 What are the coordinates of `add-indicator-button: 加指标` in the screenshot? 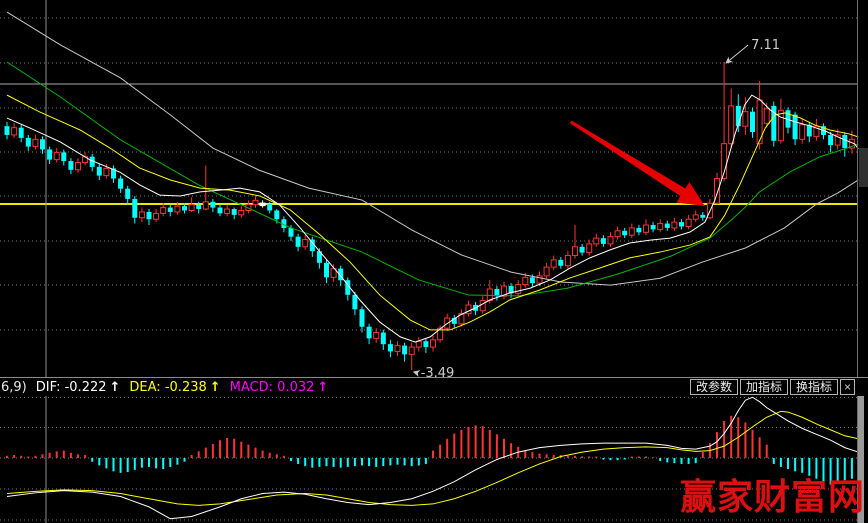 It's located at (763, 387).